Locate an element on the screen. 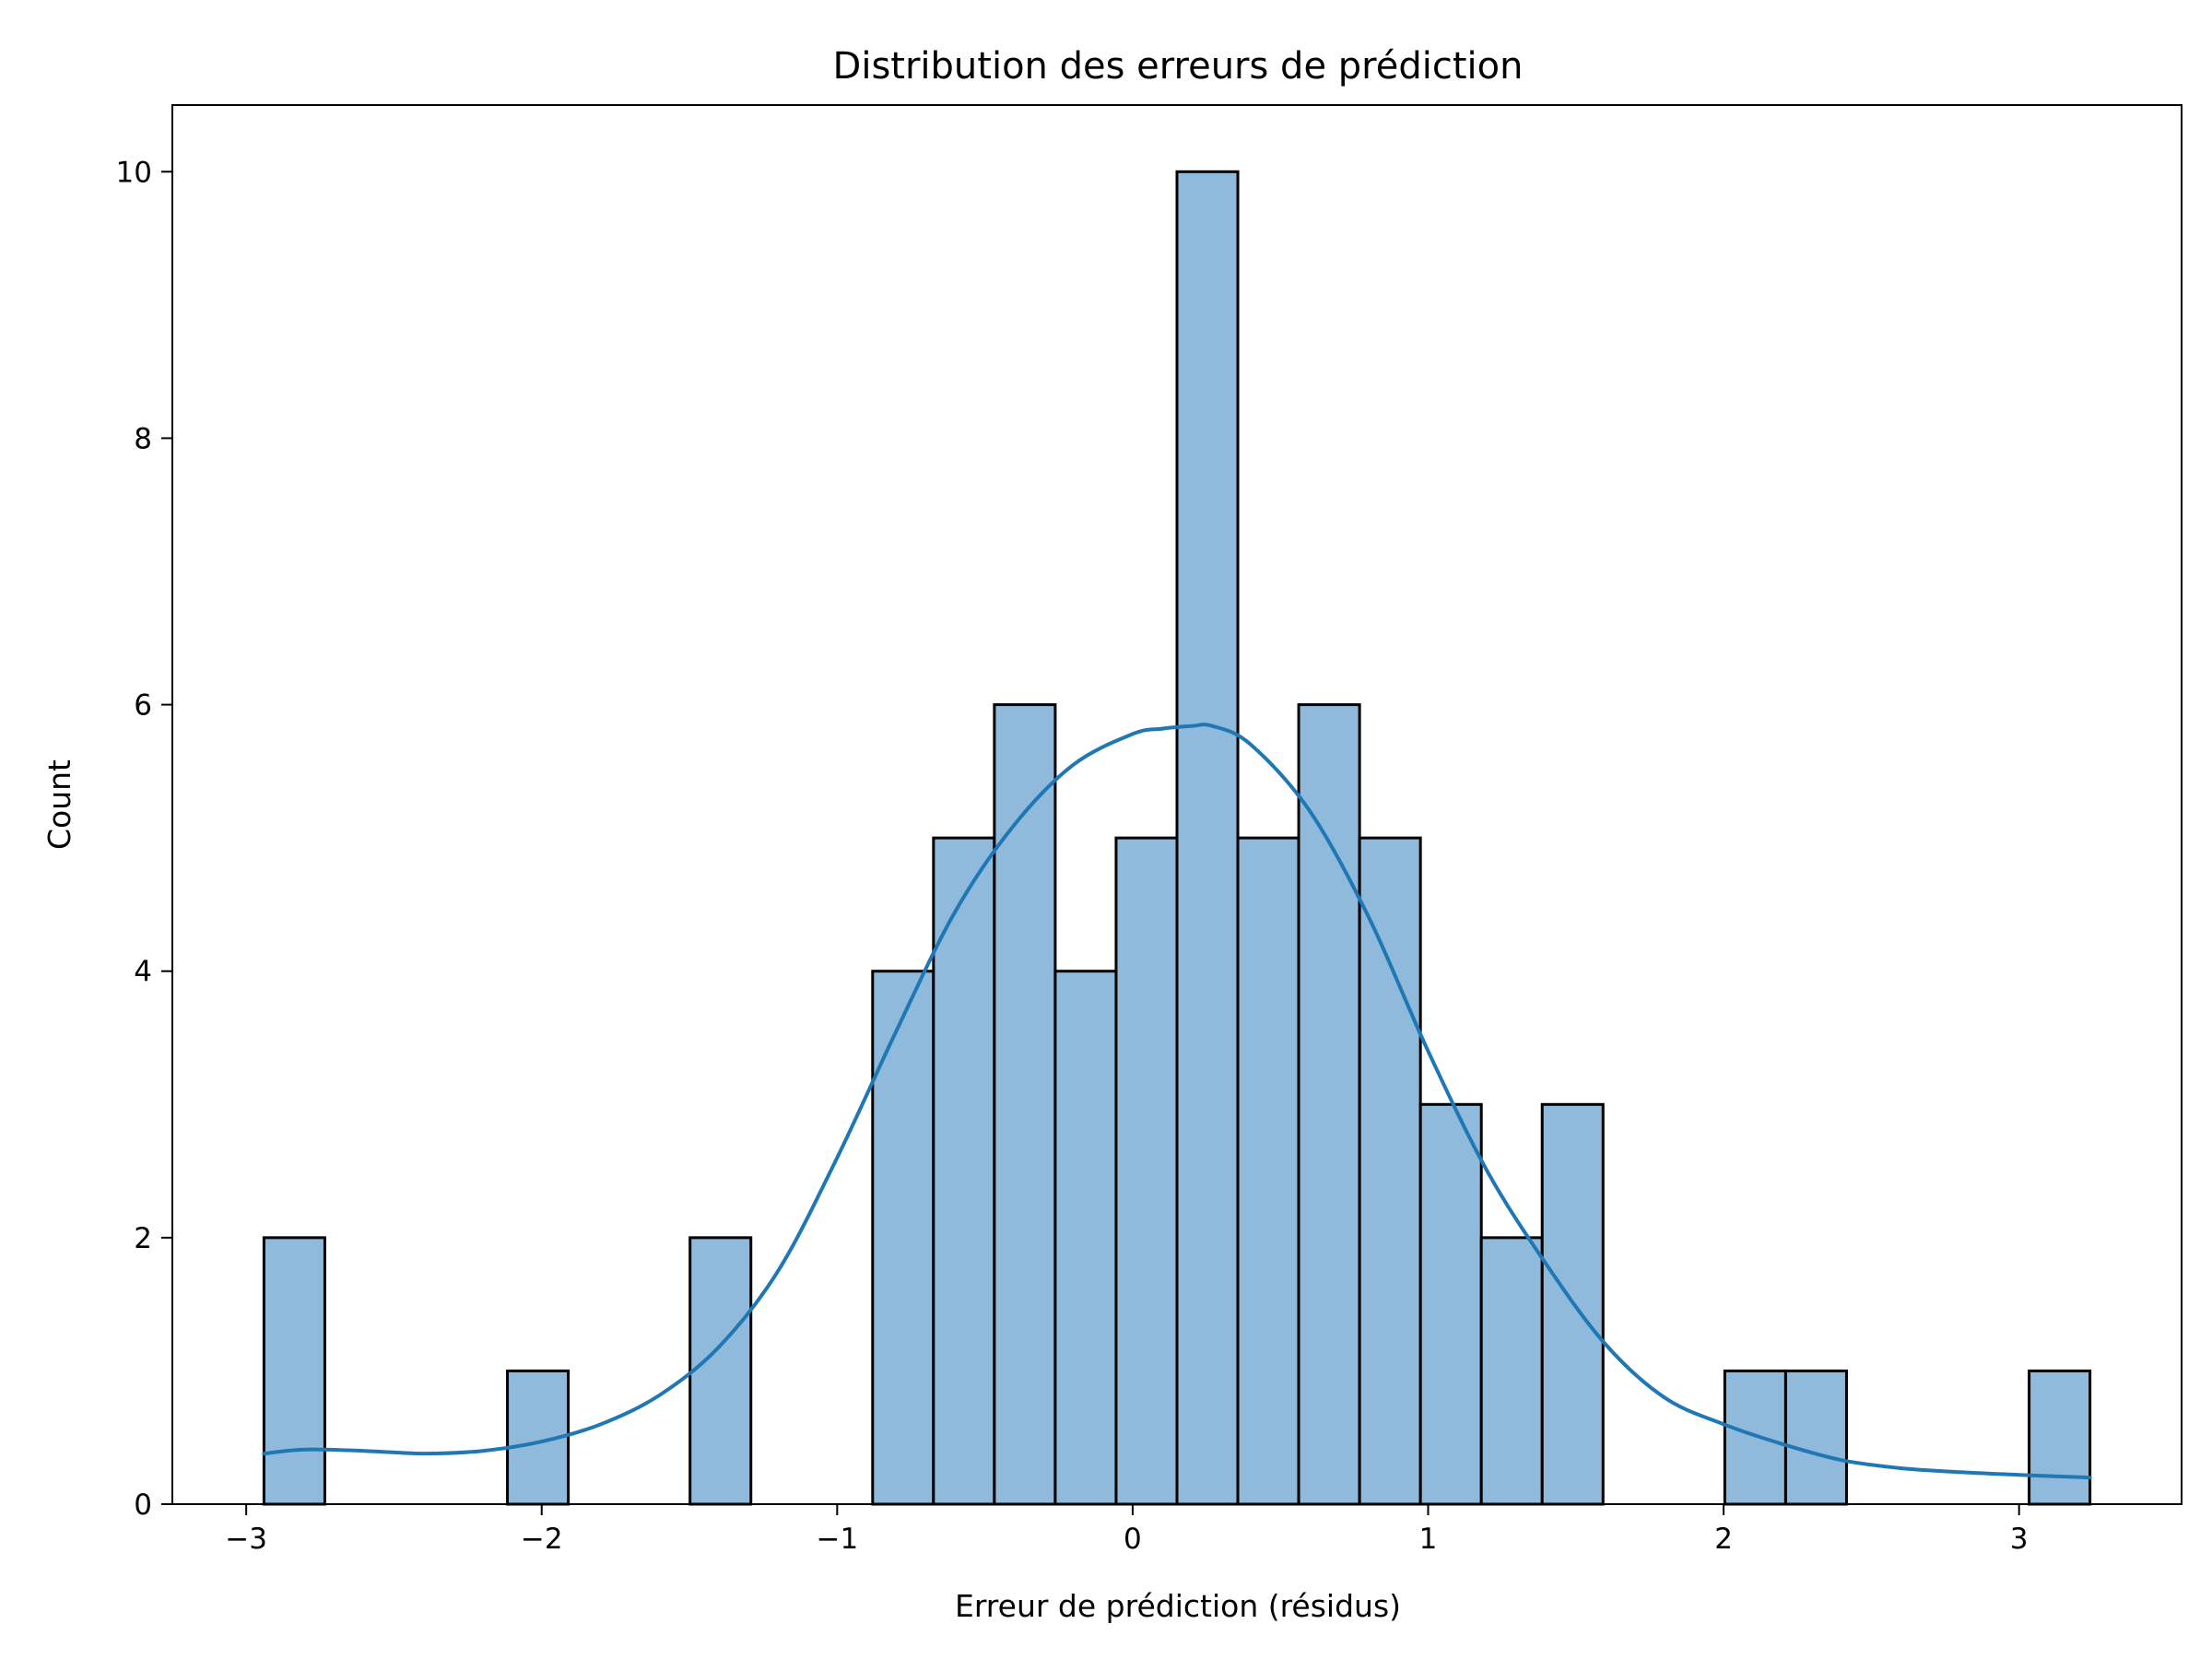 This screenshot has width=2212, height=1659. x-tick-label: 3 is located at coordinates (2019, 1539).